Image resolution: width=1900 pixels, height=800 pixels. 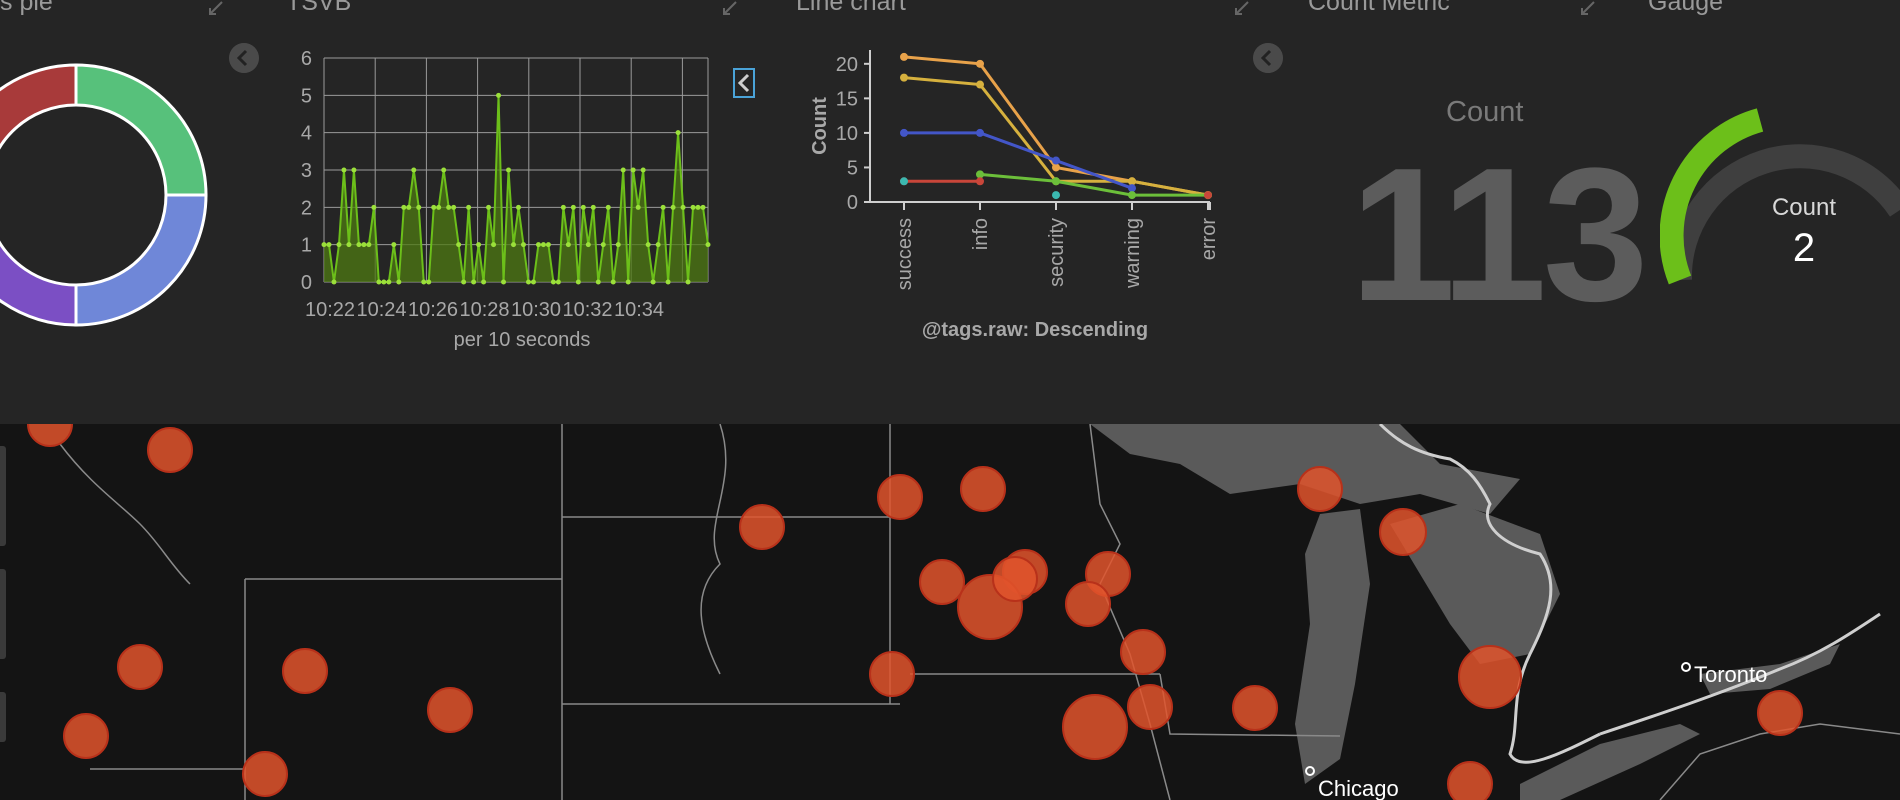 What do you see at coordinates (639, 310) in the screenshot?
I see `x-tick-label: 10:34` at bounding box center [639, 310].